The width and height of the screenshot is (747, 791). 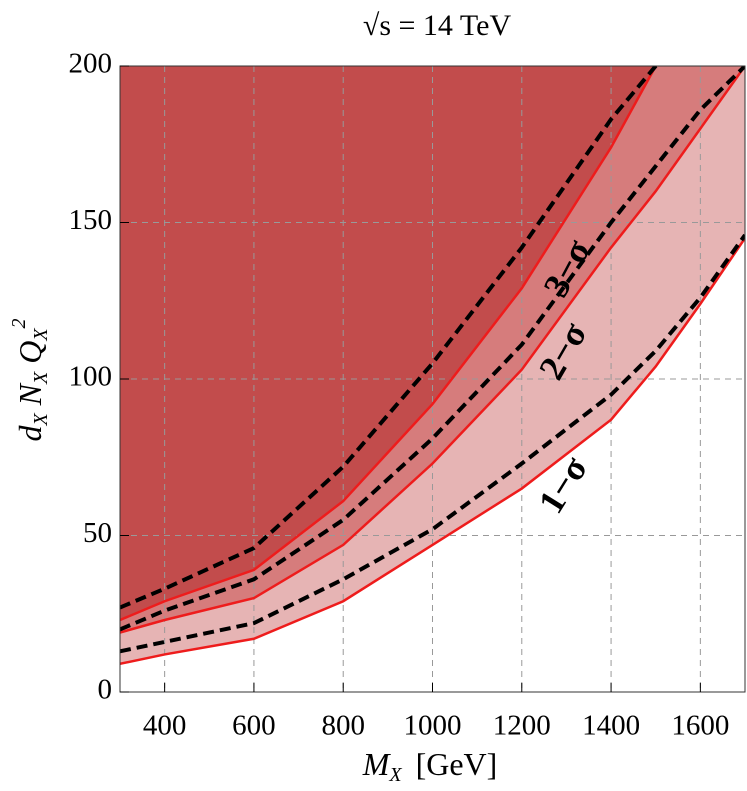 What do you see at coordinates (437, 25) in the screenshot?
I see `chart-title: √s = 14 TeV` at bounding box center [437, 25].